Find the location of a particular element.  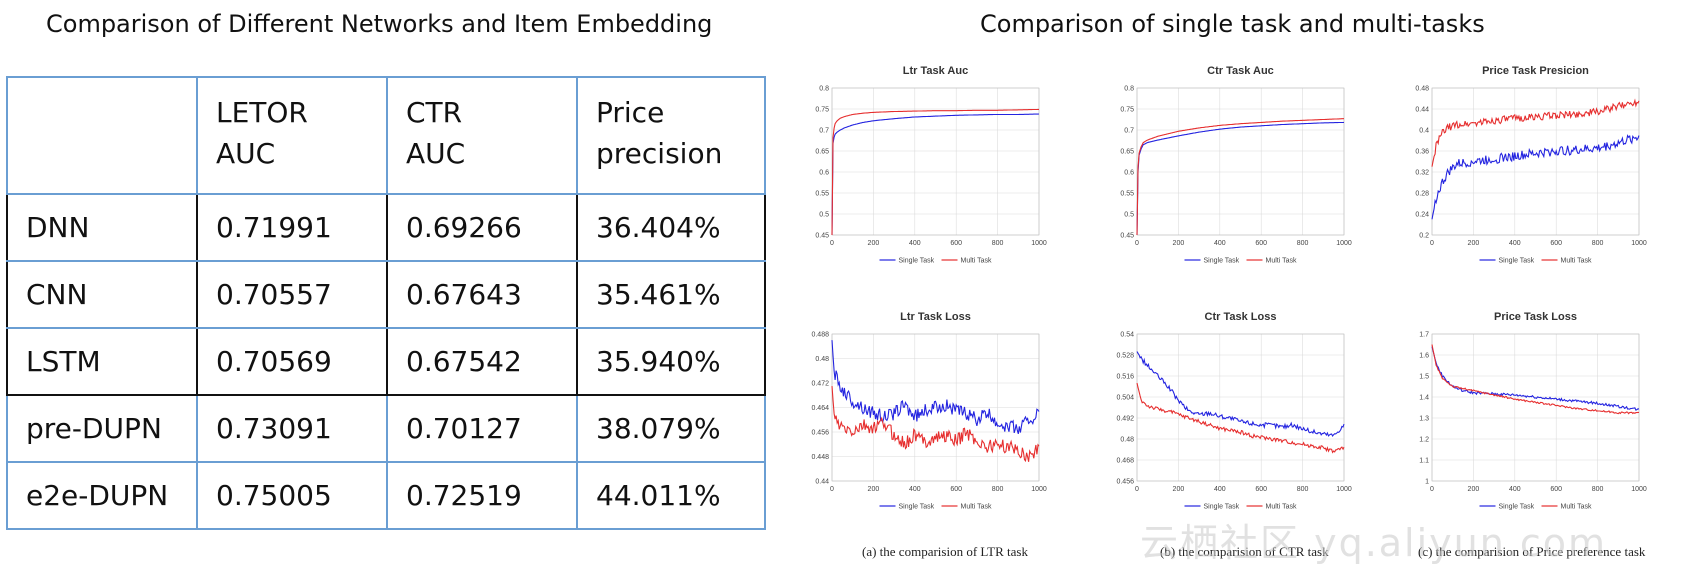

y-tick-label: 1.5 is located at coordinates (1424, 377).